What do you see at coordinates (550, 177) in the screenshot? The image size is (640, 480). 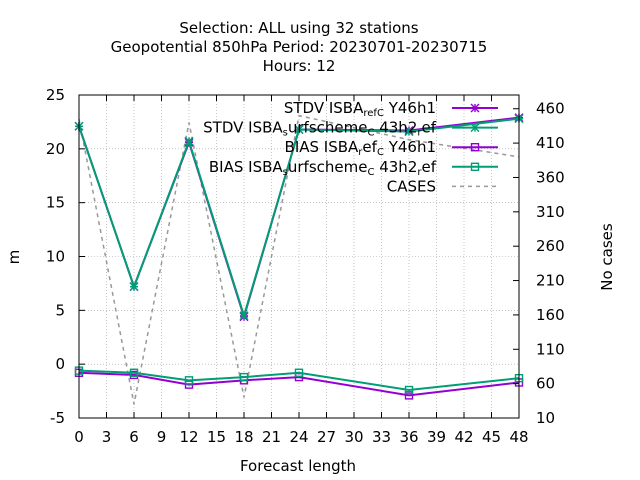 I see `y2-tick-label: 360` at bounding box center [550, 177].